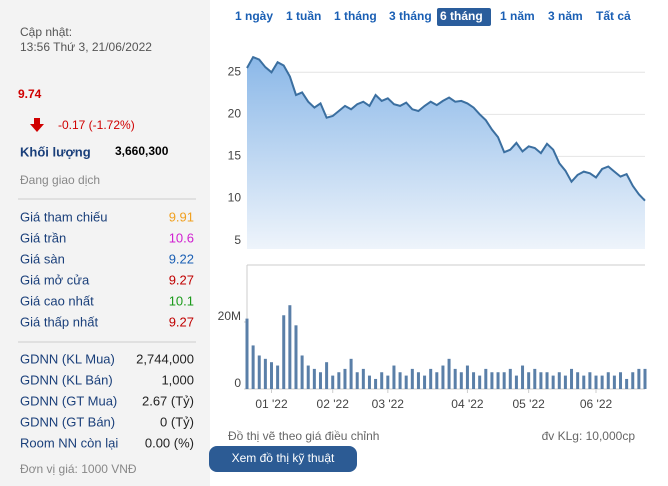  Describe the element at coordinates (613, 16) in the screenshot. I see `tab: Tất cả` at that location.